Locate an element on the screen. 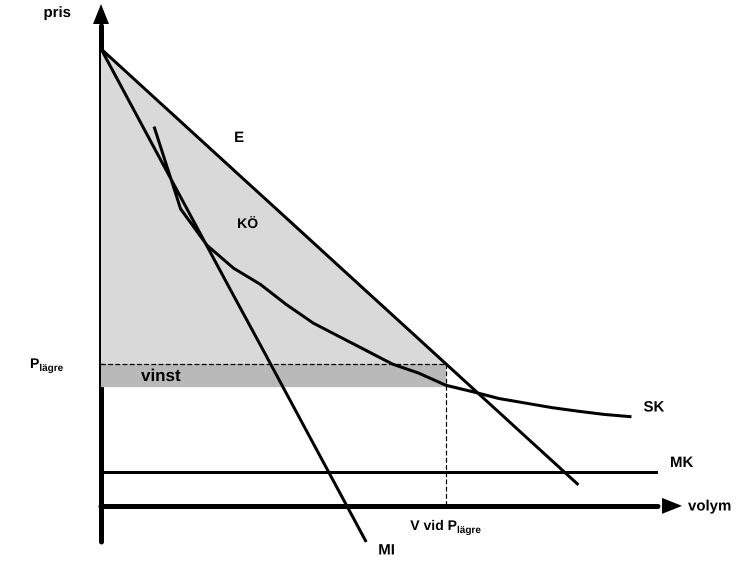 The image size is (738, 564). series-label: E is located at coordinates (239, 137).